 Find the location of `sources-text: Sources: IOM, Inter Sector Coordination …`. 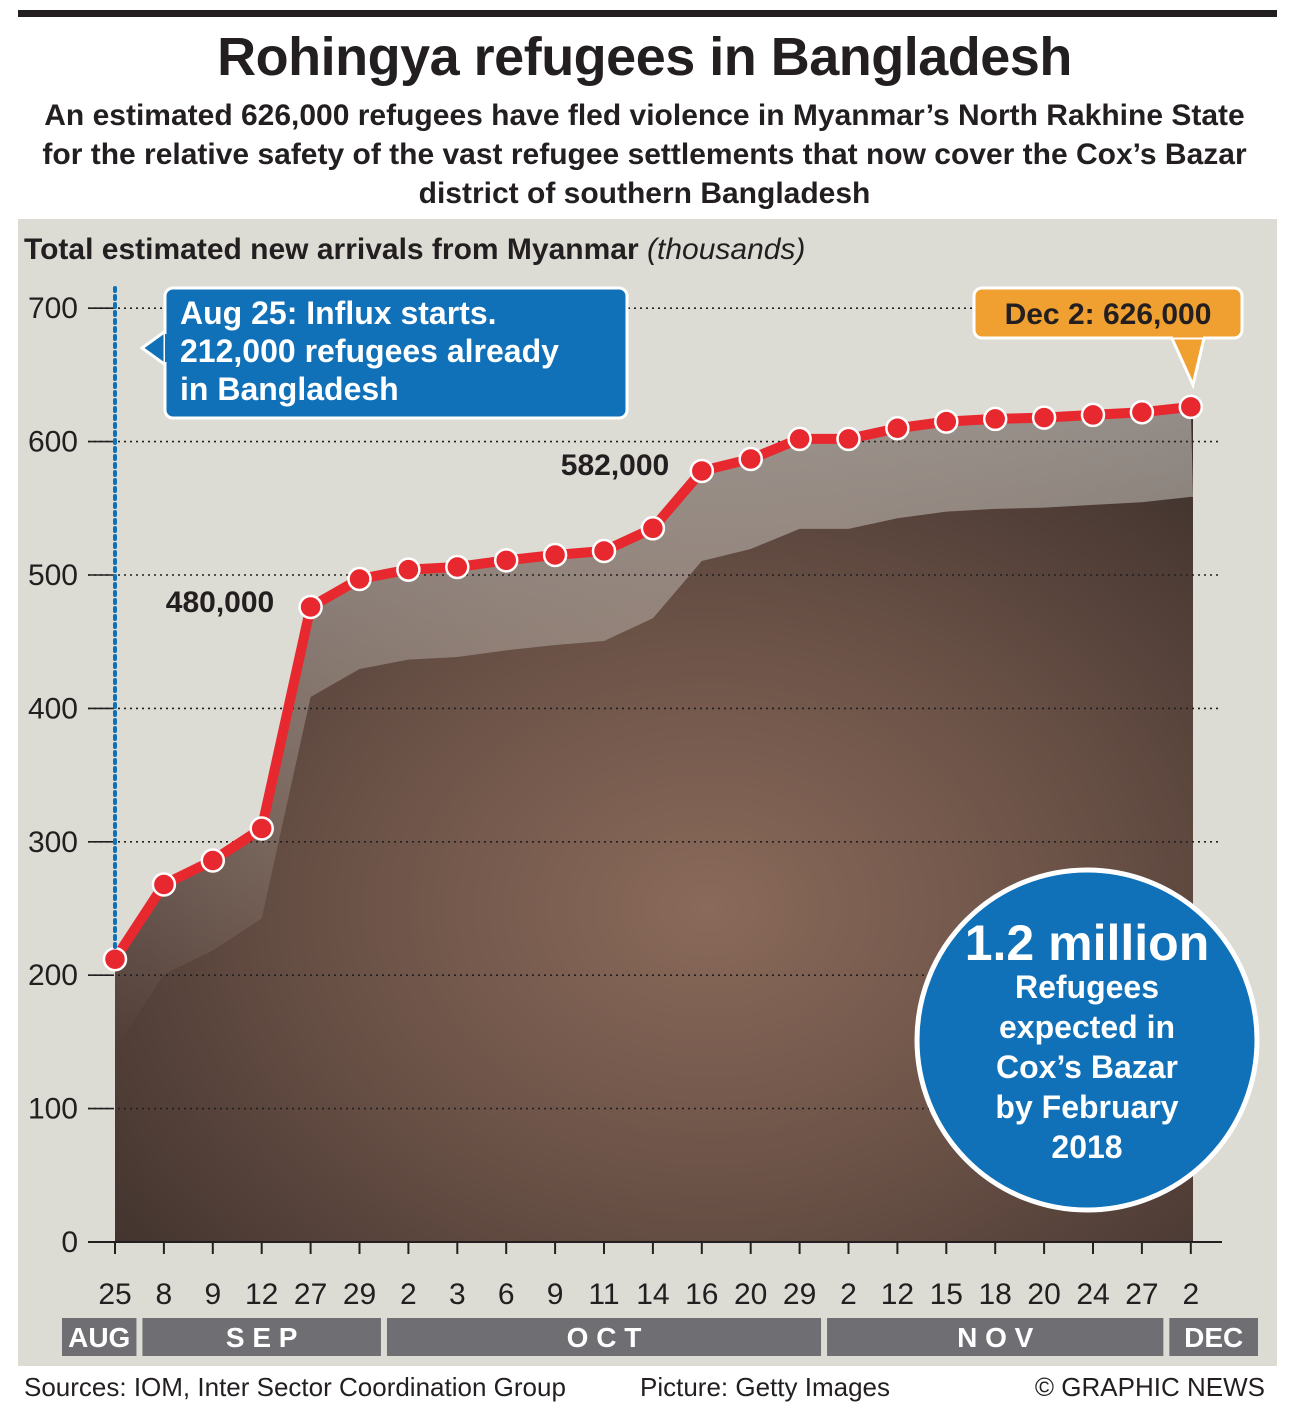

sources-text: Sources: IOM, Inter Sector Coordination … is located at coordinates (295, 1387).